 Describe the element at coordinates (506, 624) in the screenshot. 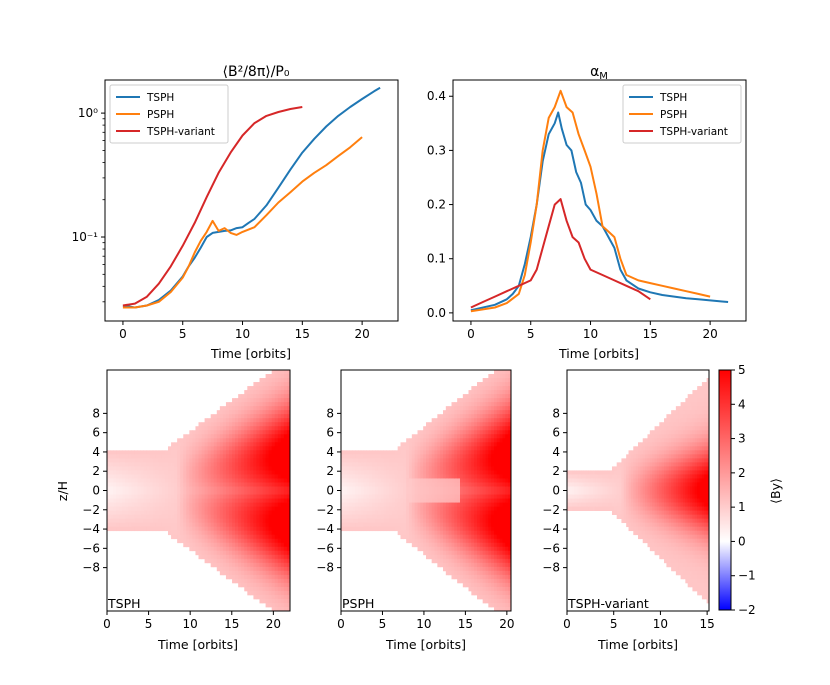

I see `psph-xtick-label-20: 20` at that location.